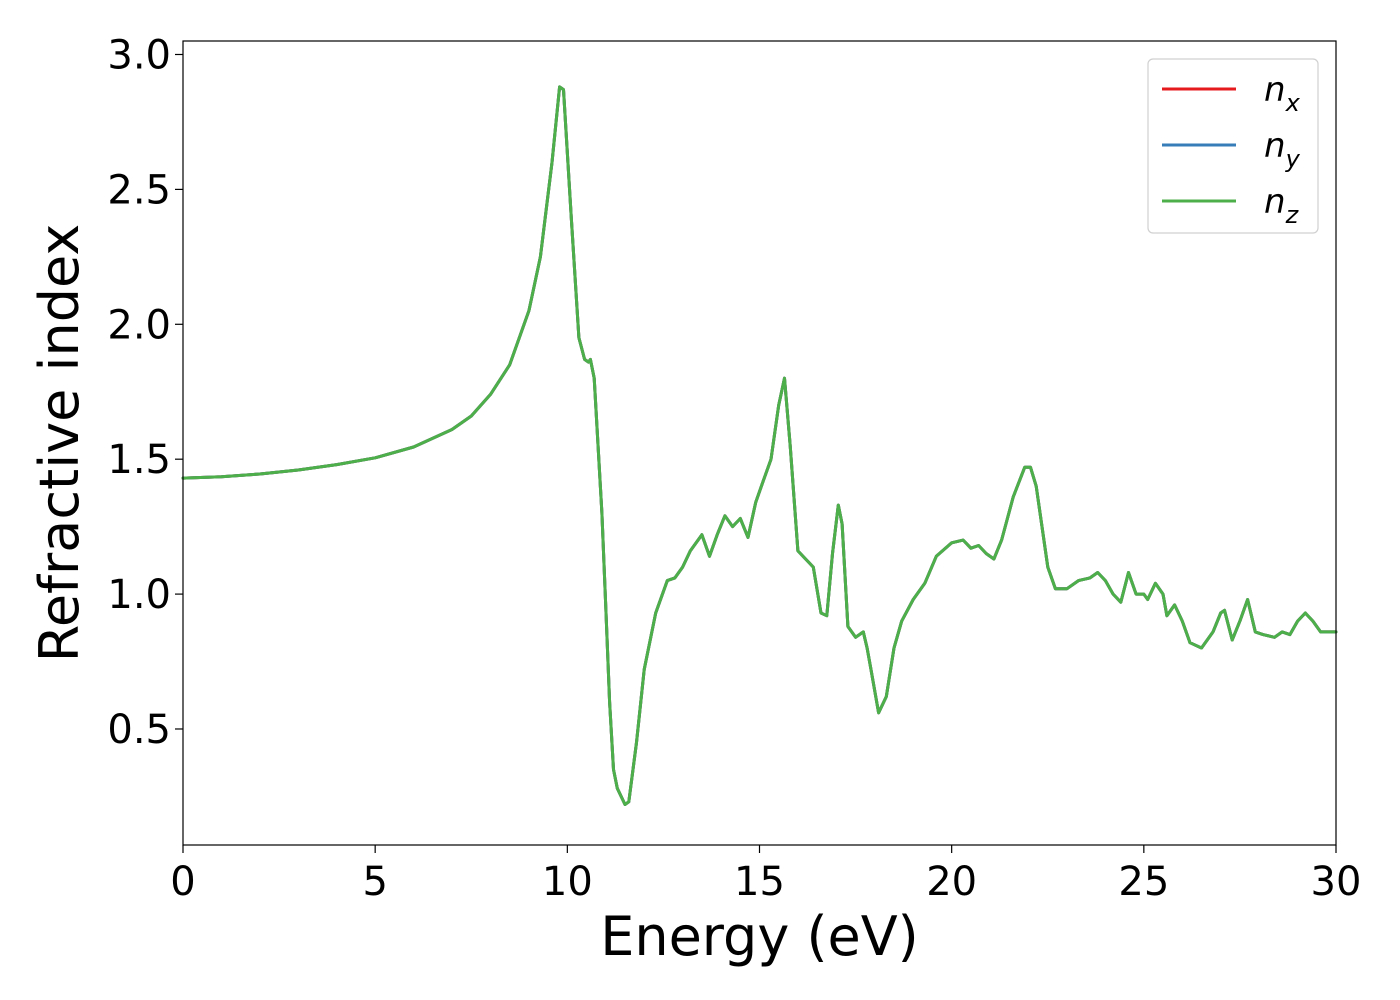 This screenshot has height=1000, width=1400. I want to click on legend-entry-n-z: nz, so click(1282, 205).